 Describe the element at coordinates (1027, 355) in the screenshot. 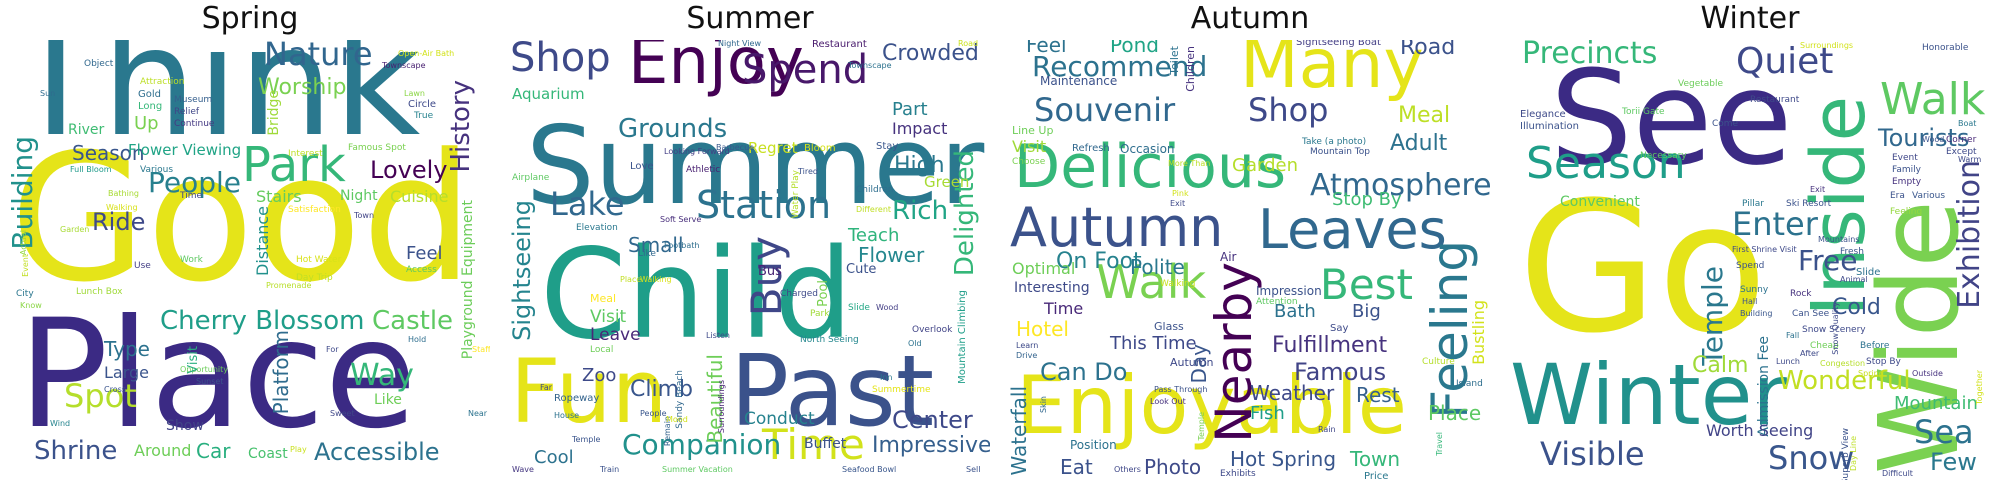

I see `cloud-word: Drive` at that location.